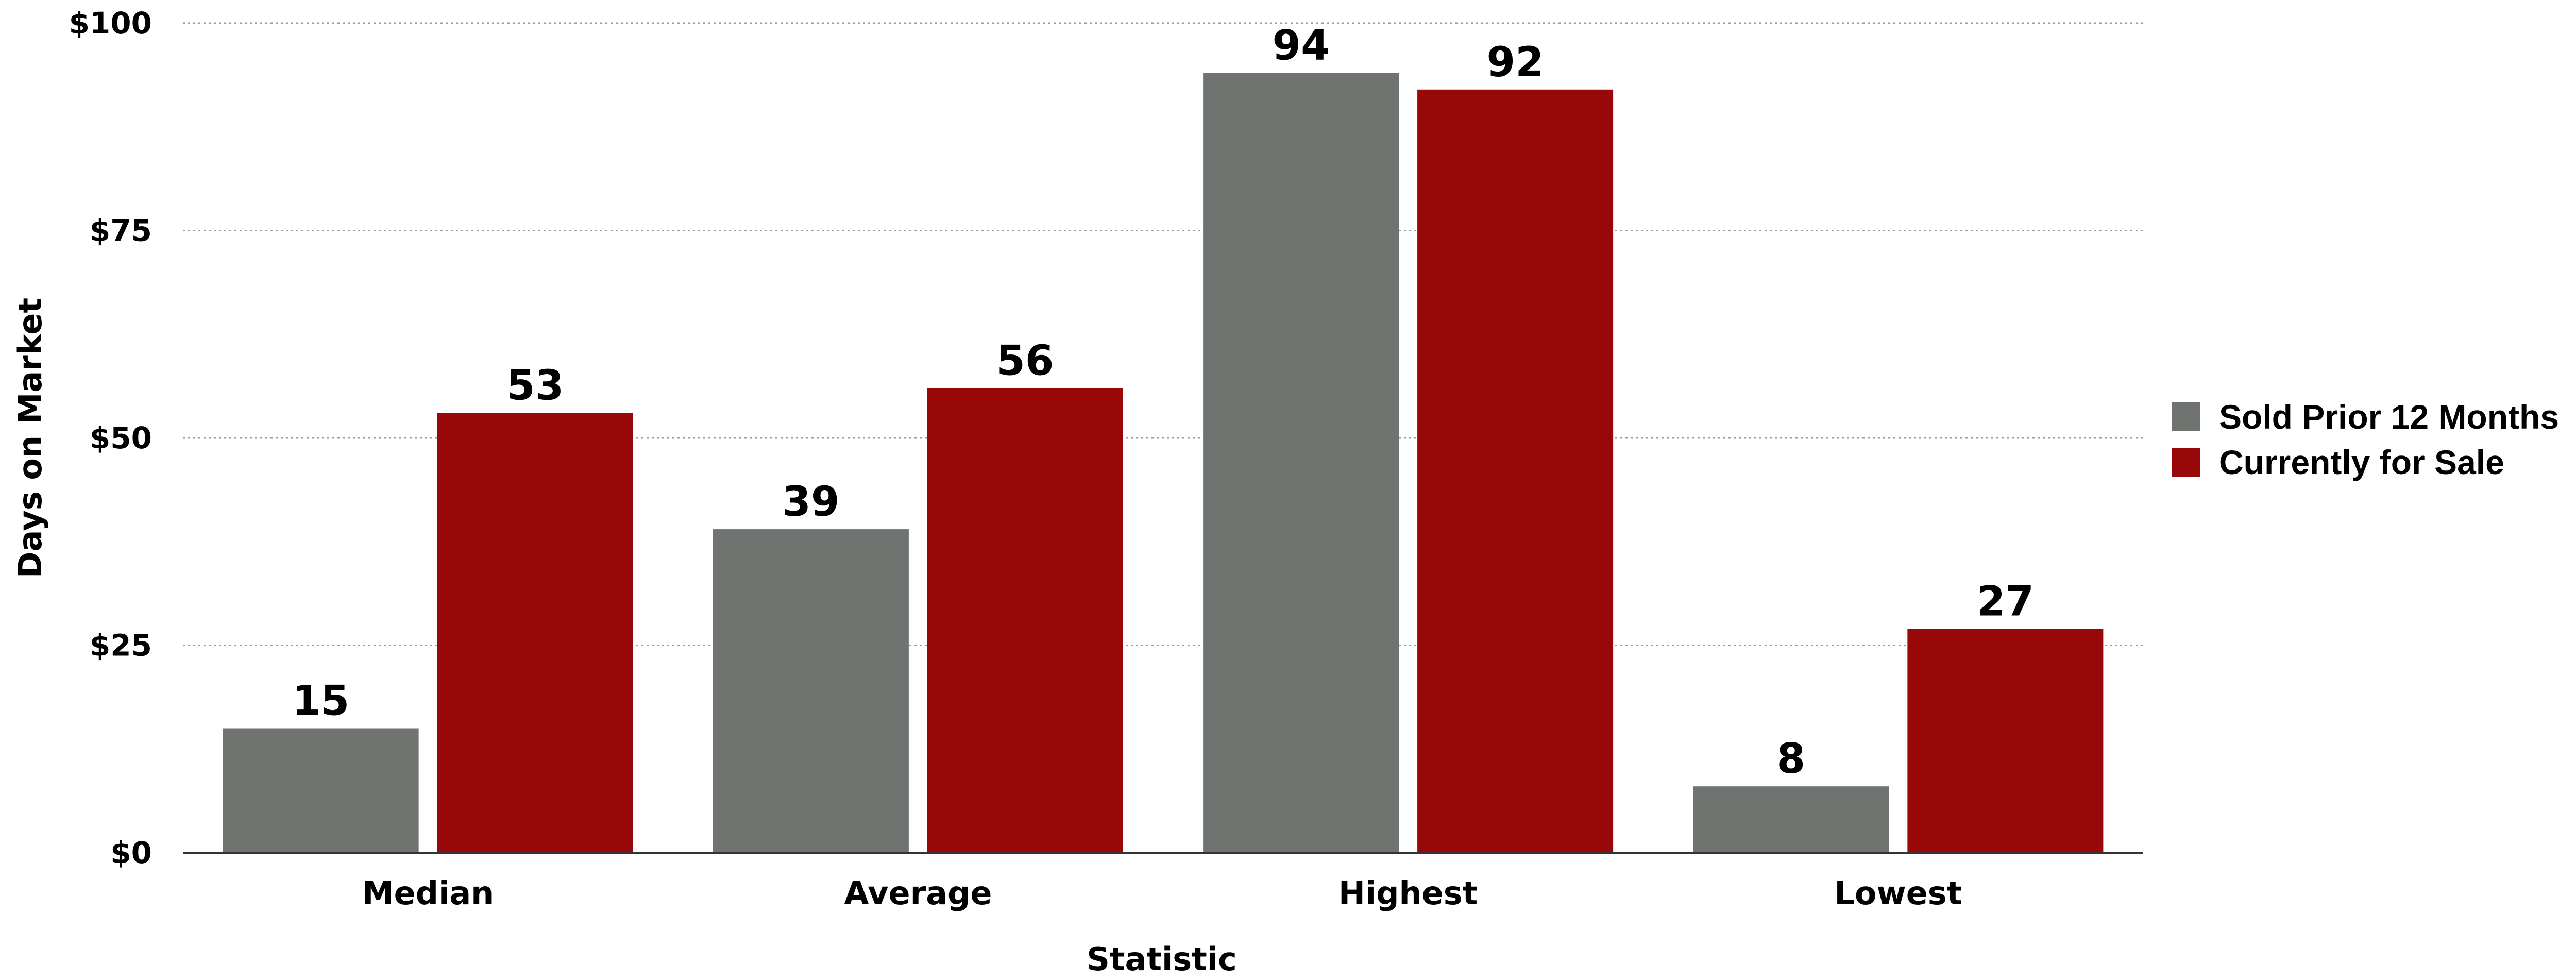 The height and width of the screenshot is (980, 2576). I want to click on data-label: 53, so click(535, 386).